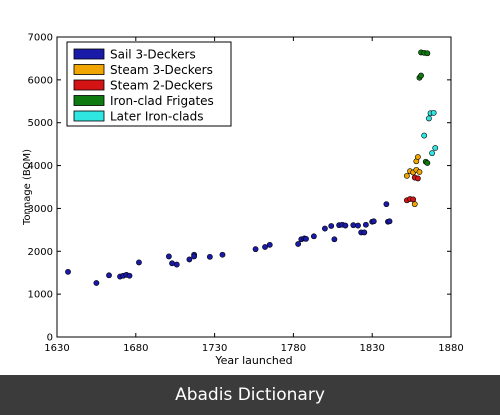 Image resolution: width=500 pixels, height=415 pixels. What do you see at coordinates (40, 252) in the screenshot?
I see `y-tick-label: 2000` at bounding box center [40, 252].